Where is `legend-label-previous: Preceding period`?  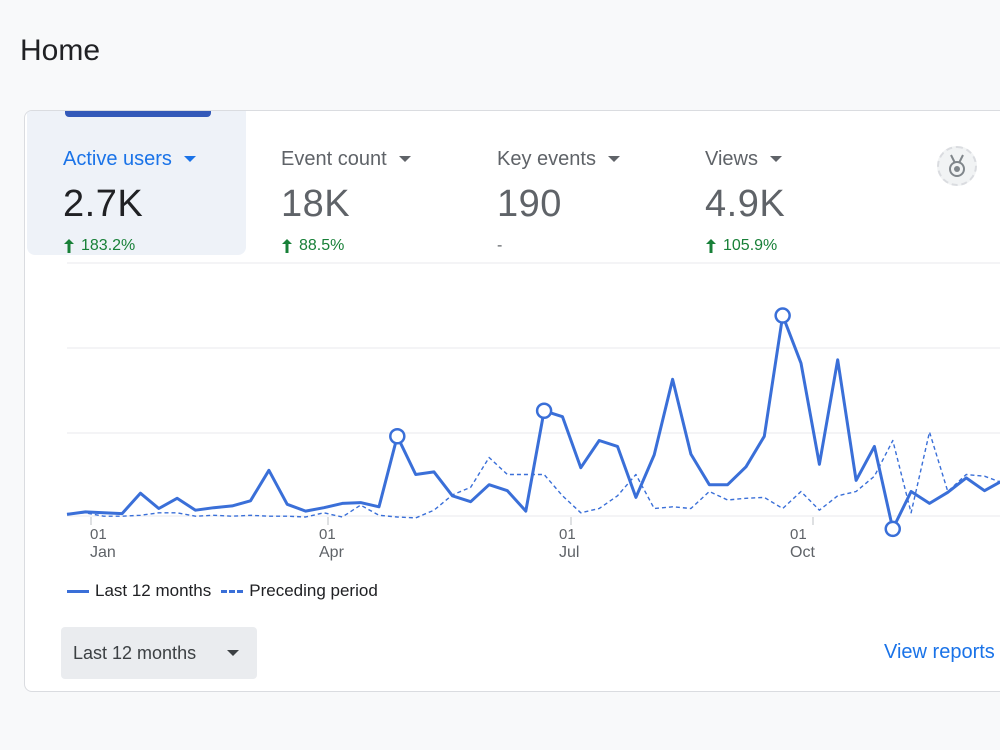
legend-label-previous: Preceding period is located at coordinates (313, 590).